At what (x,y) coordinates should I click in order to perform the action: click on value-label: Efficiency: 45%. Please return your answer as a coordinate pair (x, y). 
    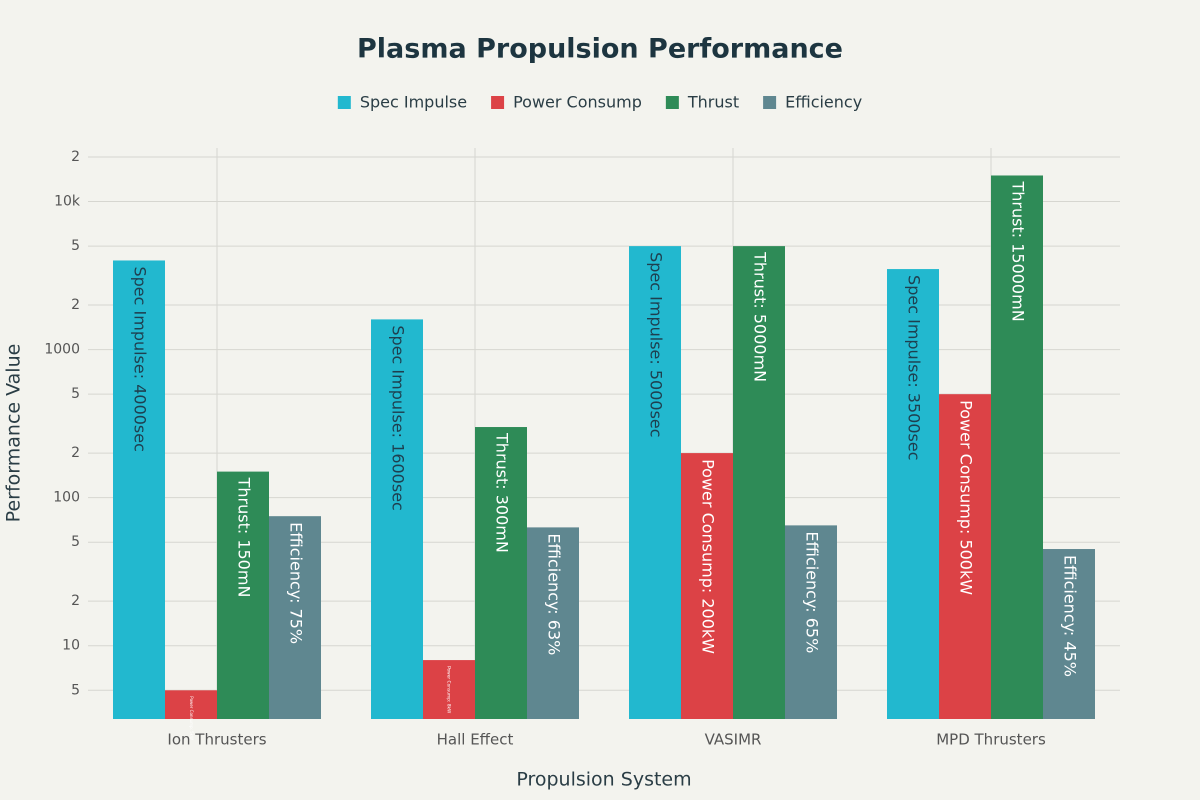
    Looking at the image, I should click on (1070, 616).